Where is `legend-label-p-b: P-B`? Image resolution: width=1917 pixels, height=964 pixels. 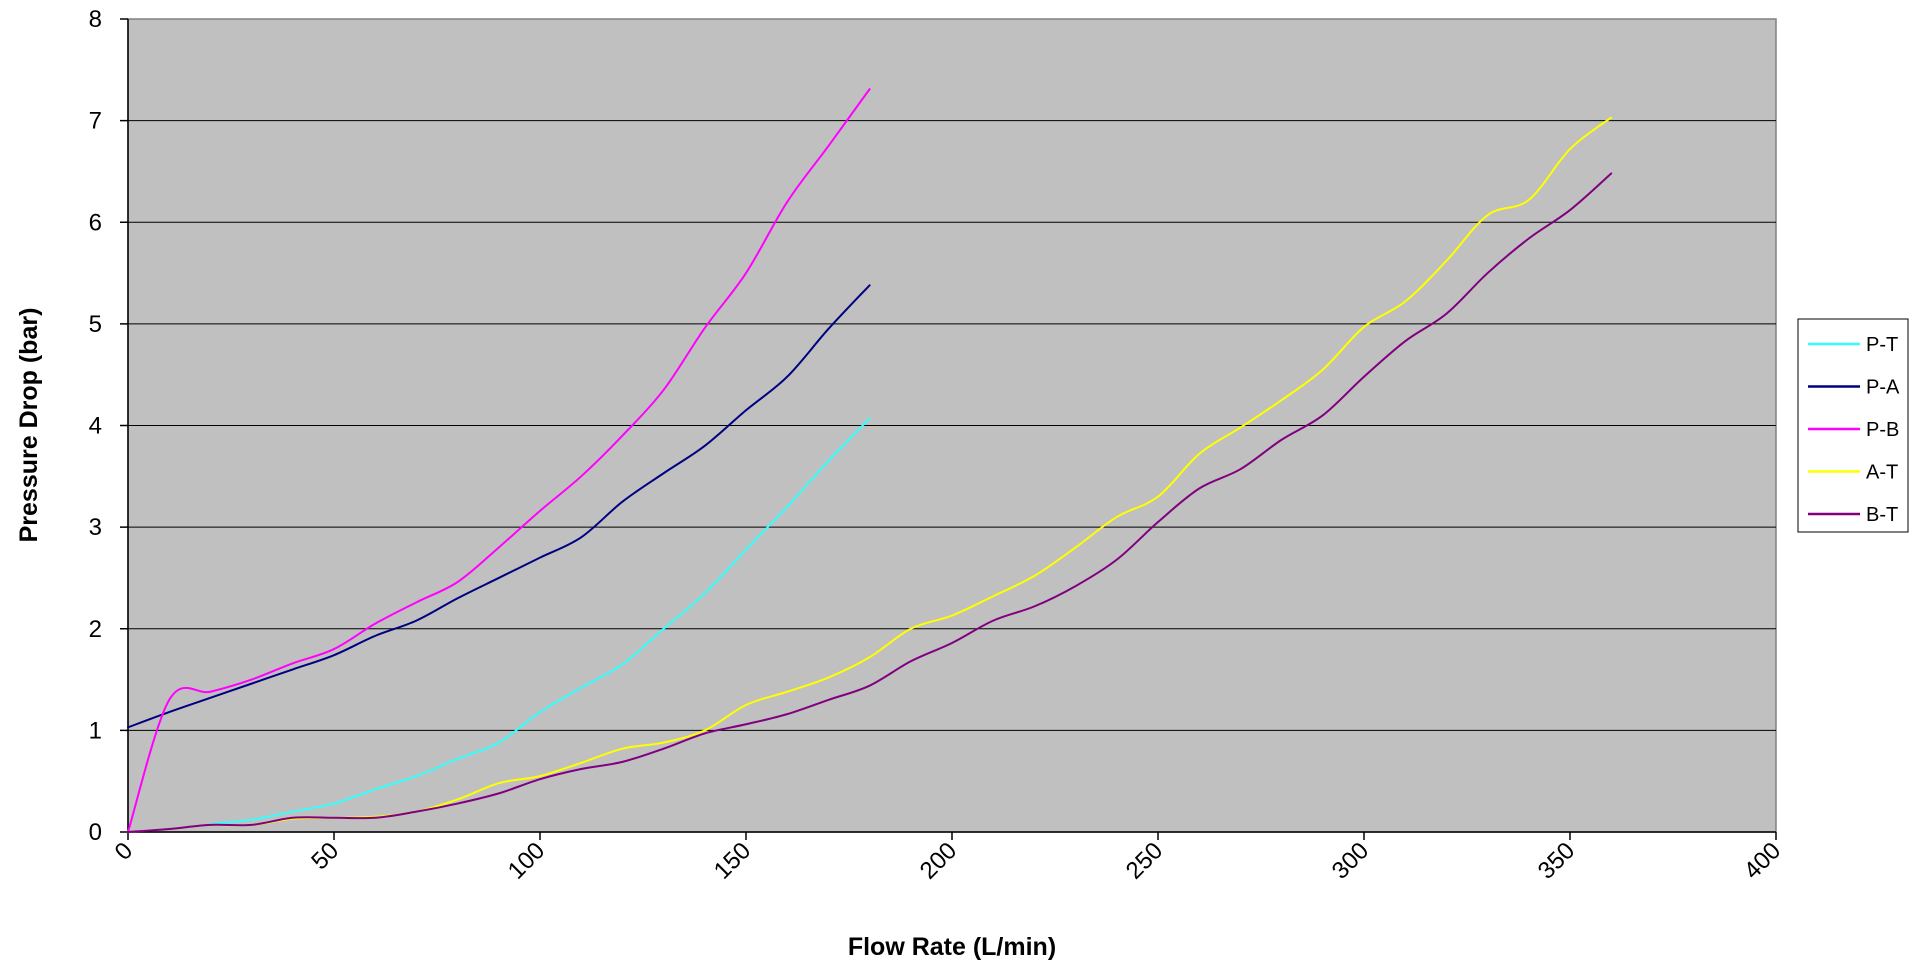 legend-label-p-b: P-B is located at coordinates (1882, 430).